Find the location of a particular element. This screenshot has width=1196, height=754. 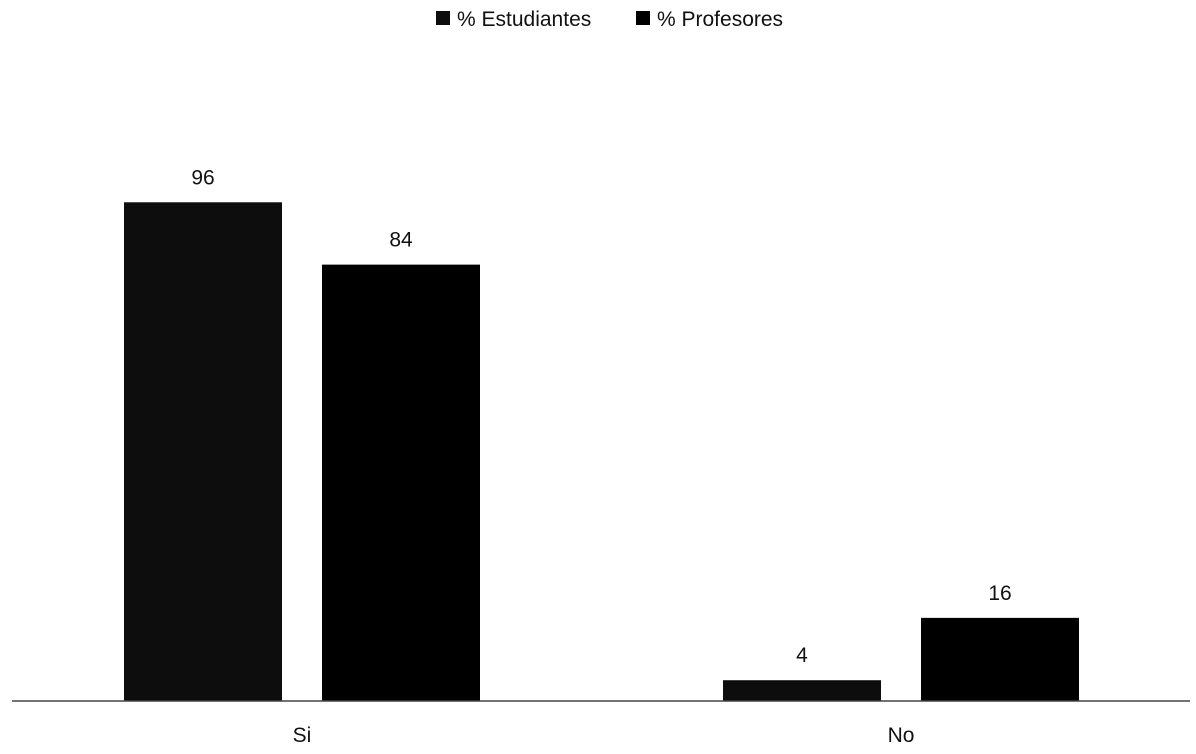

legend-label-1: % Estudiantes is located at coordinates (524, 19).